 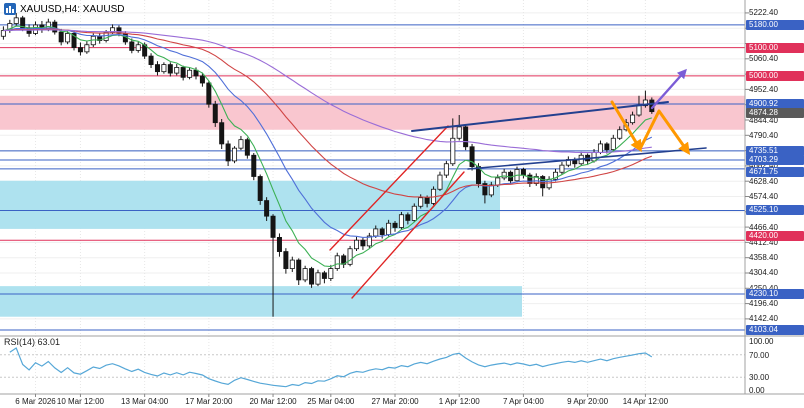 What do you see at coordinates (261, 301) in the screenshot?
I see `support-zone-low` at bounding box center [261, 301].